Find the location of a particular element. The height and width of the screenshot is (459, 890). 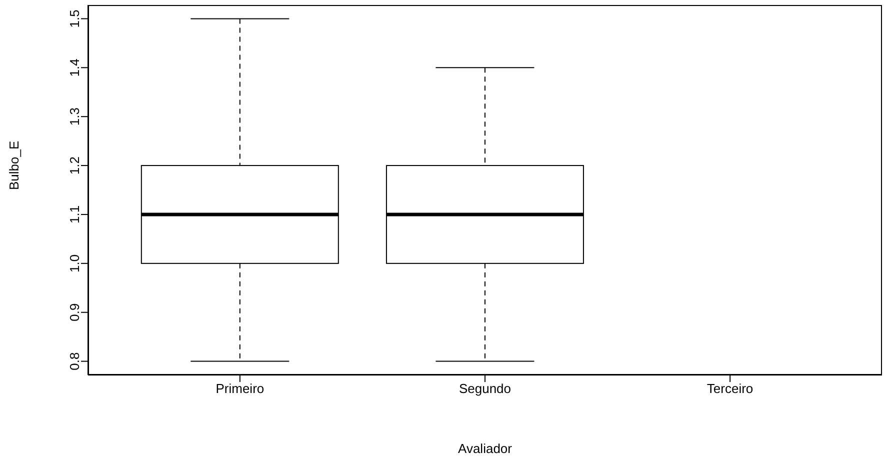

y-tick-label: 1.5 is located at coordinates (74, 19).